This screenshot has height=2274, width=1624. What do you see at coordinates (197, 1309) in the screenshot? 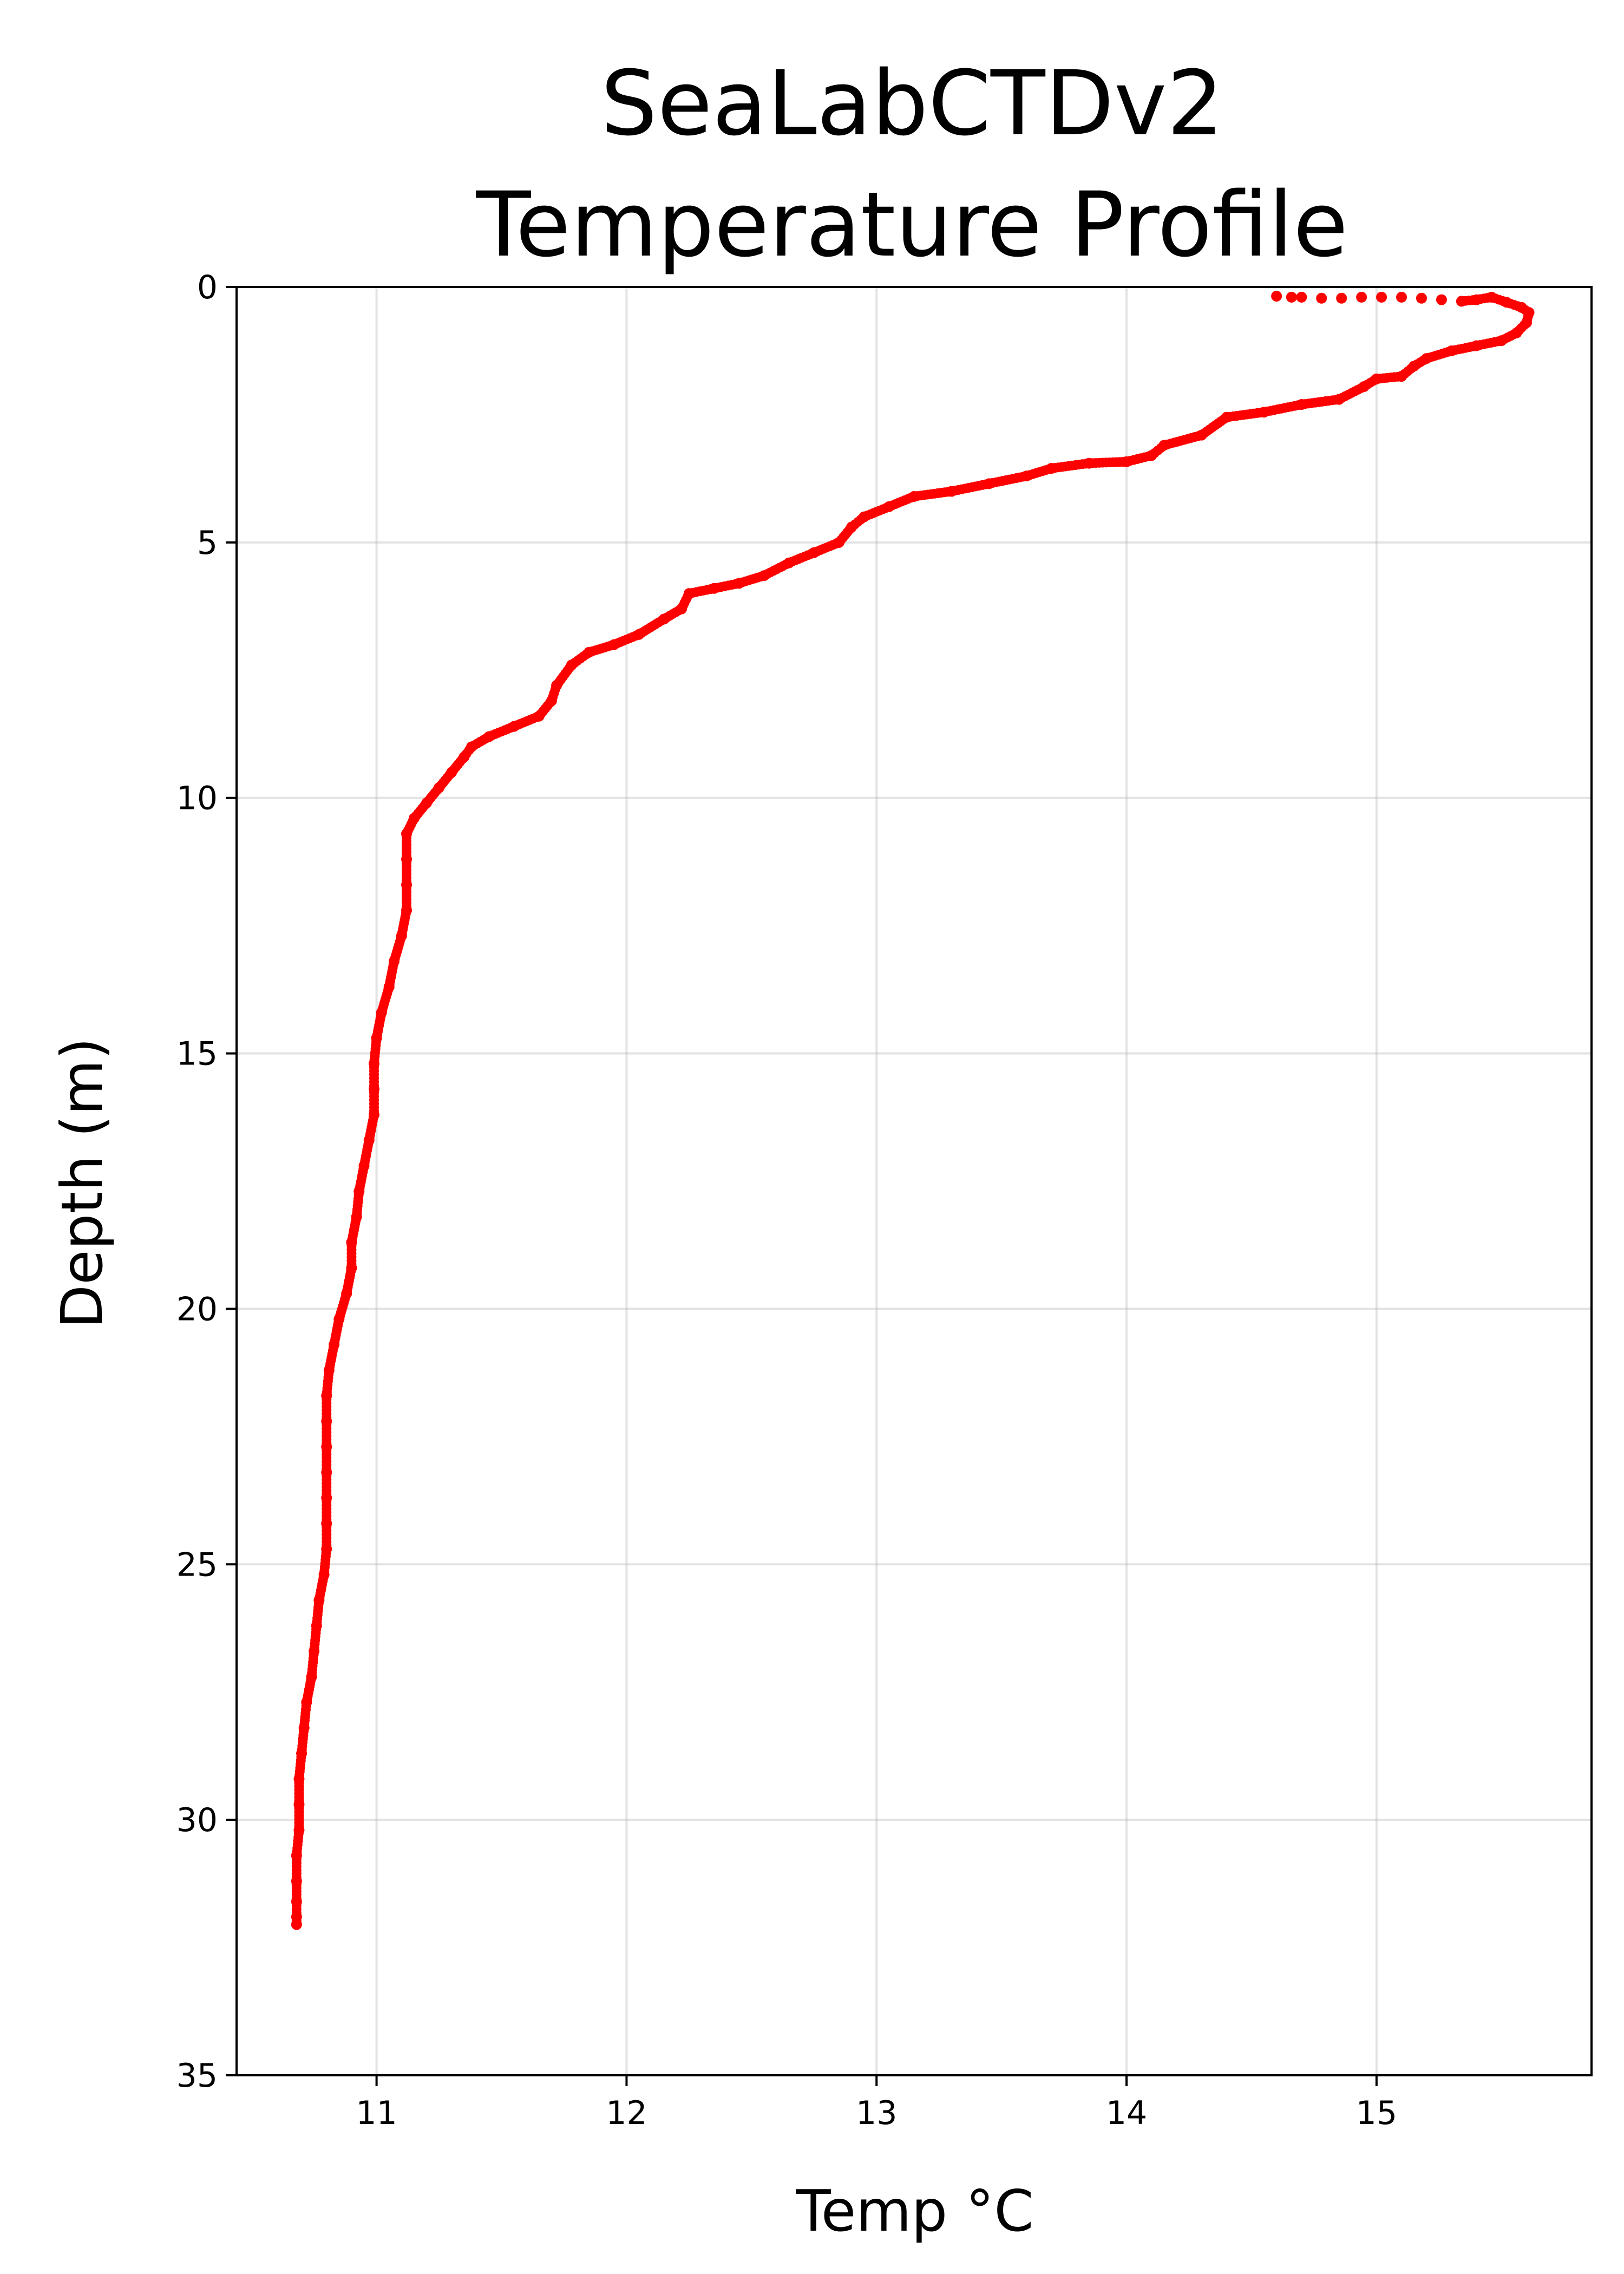
I see `y-tick-label: 20` at bounding box center [197, 1309].